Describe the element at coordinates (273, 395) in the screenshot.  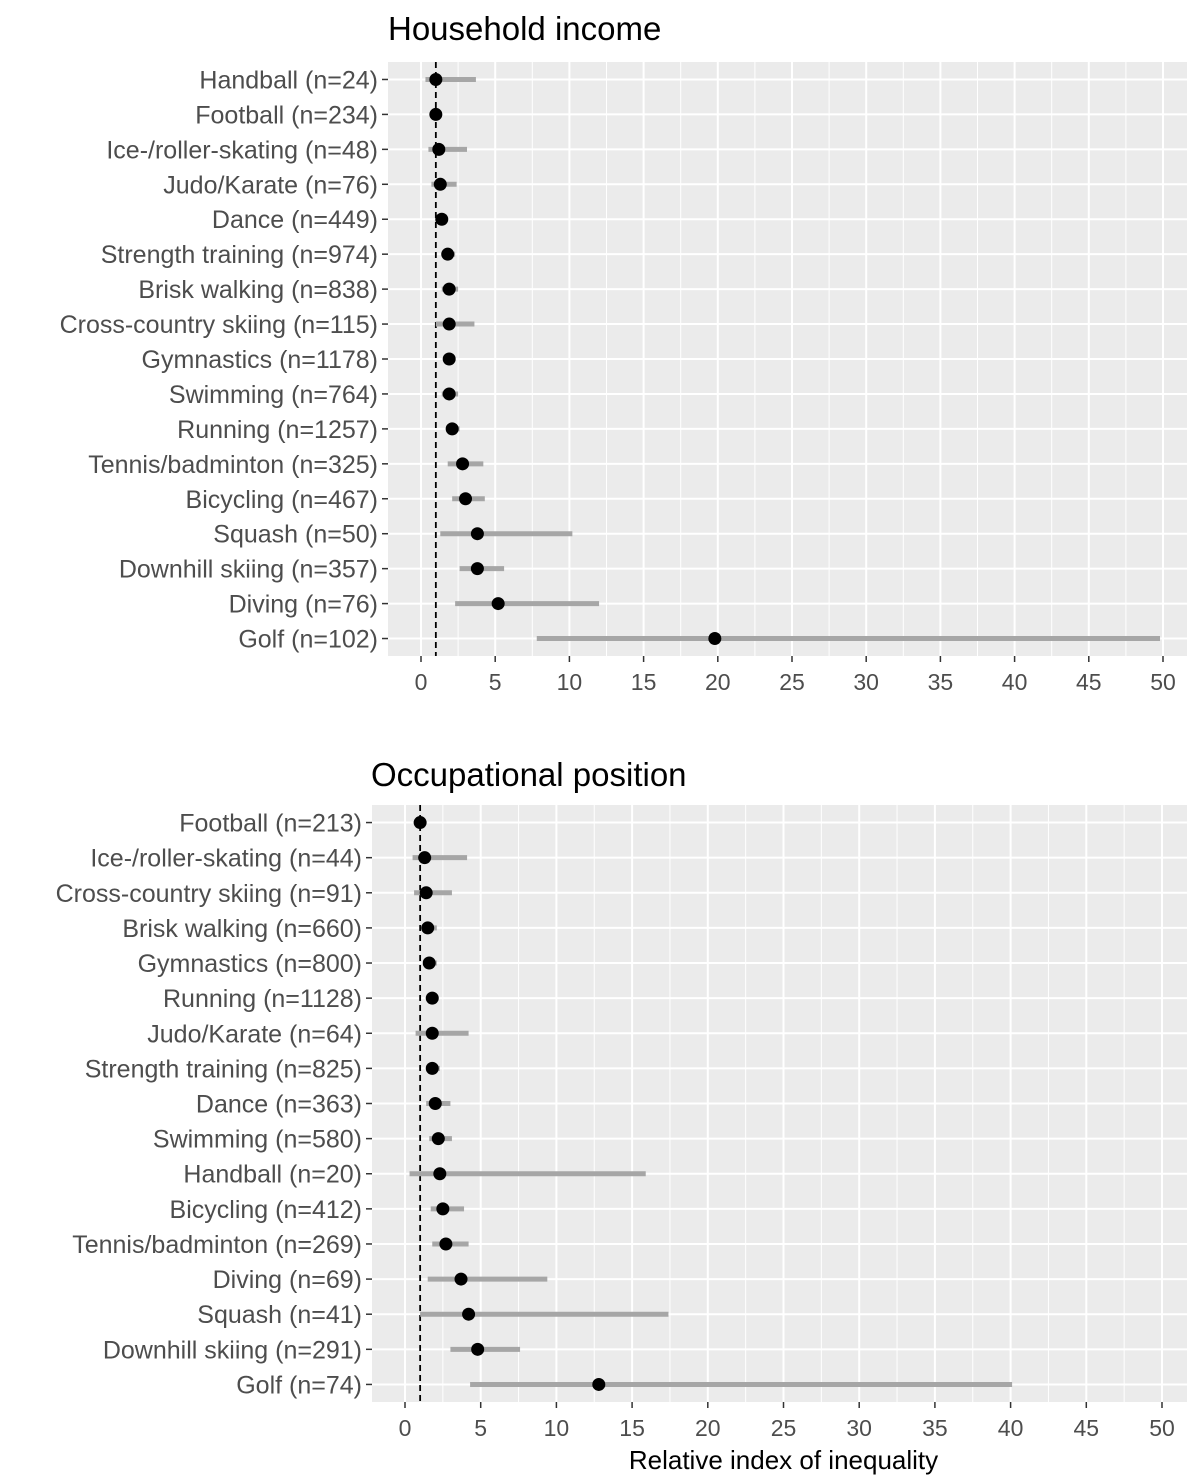
I see `category-label: Swimming (n=764)` at that location.